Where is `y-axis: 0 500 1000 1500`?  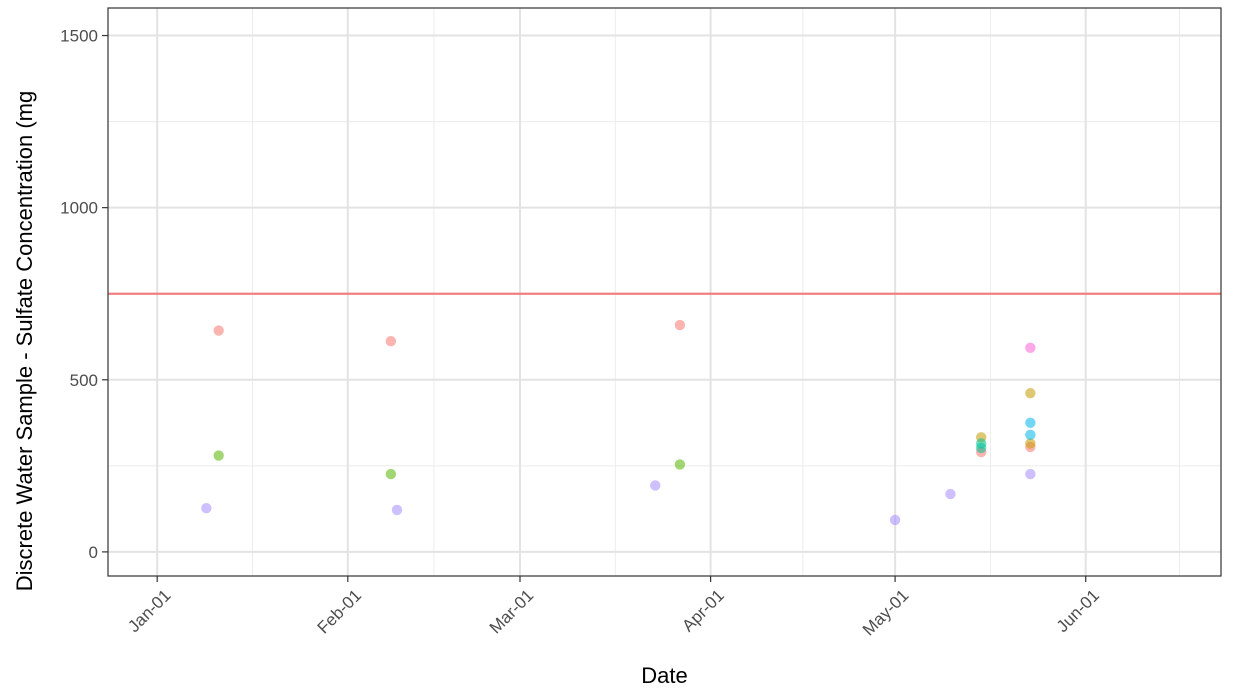
y-axis: 0 500 1000 1500 is located at coordinates (84, 294).